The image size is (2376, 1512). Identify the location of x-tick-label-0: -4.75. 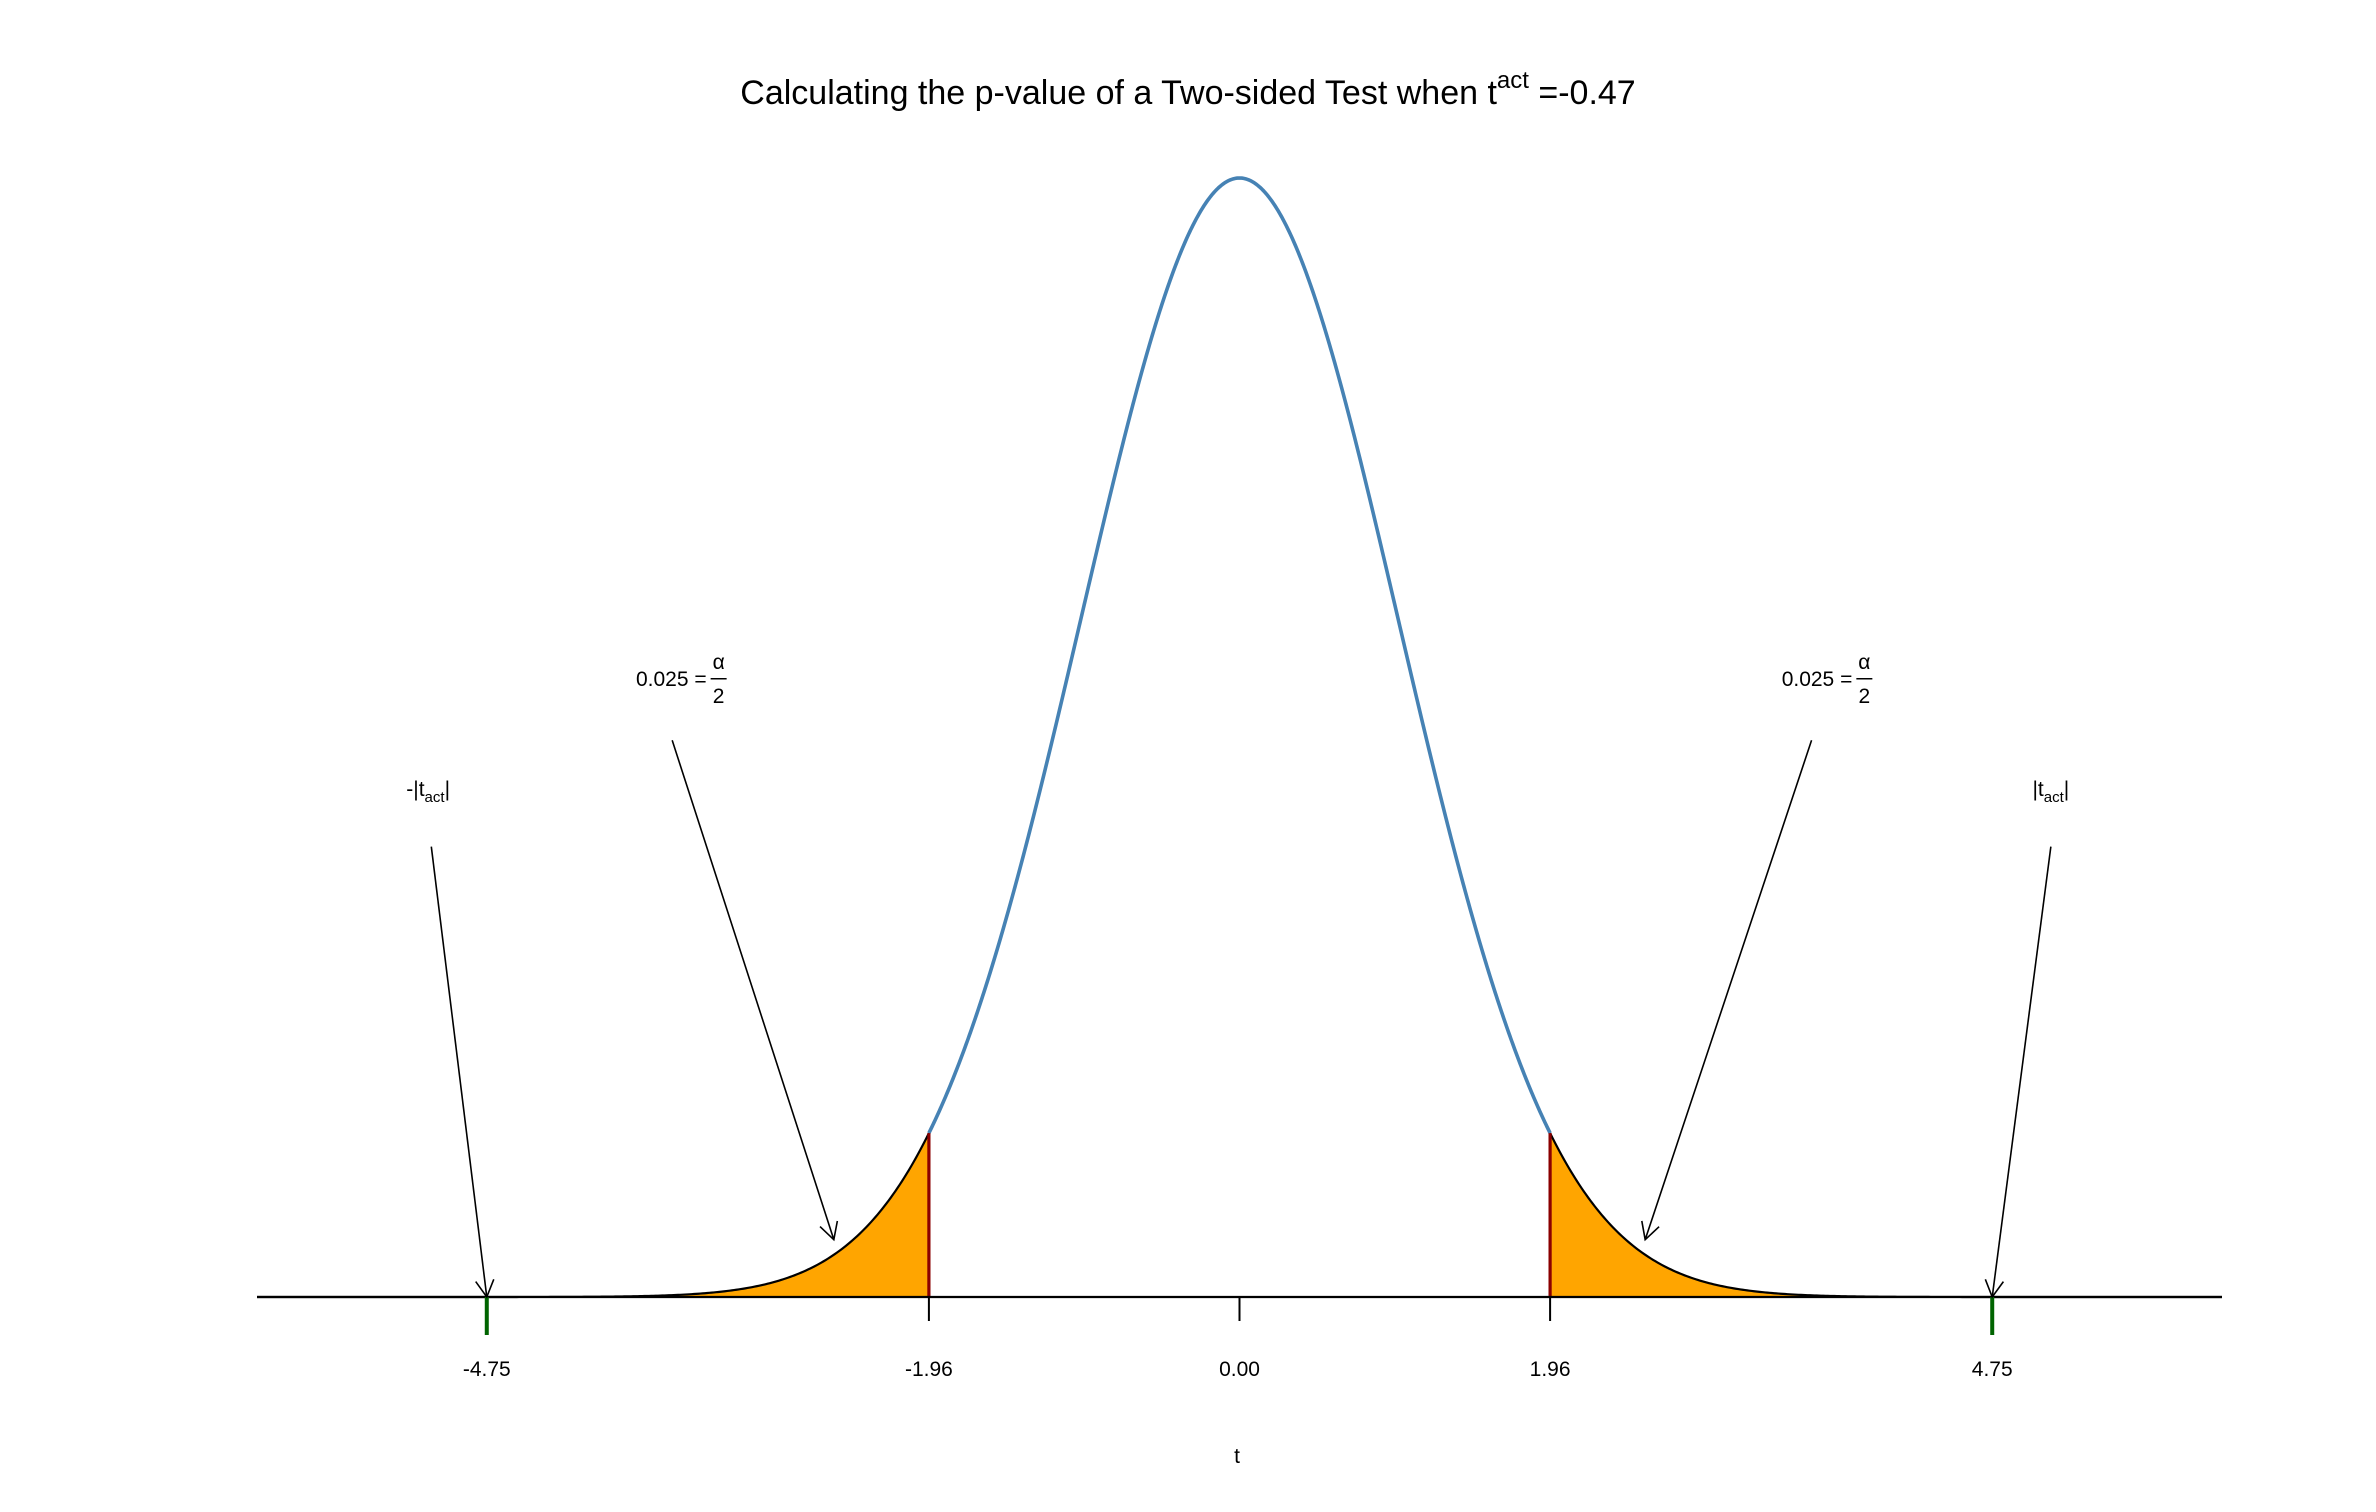
(487, 1369).